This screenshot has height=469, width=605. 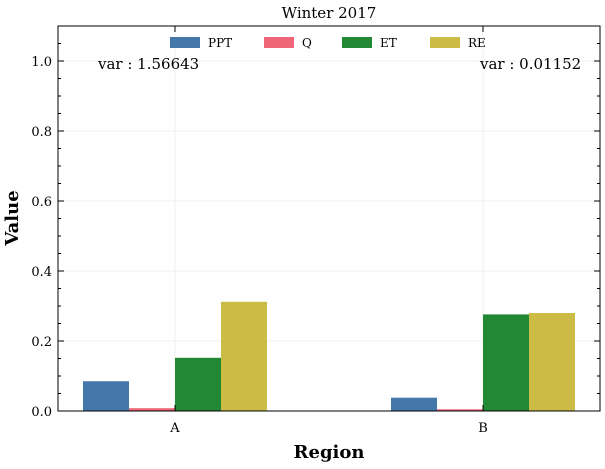 What do you see at coordinates (106, 396) in the screenshot?
I see `bar-ppt-a` at bounding box center [106, 396].